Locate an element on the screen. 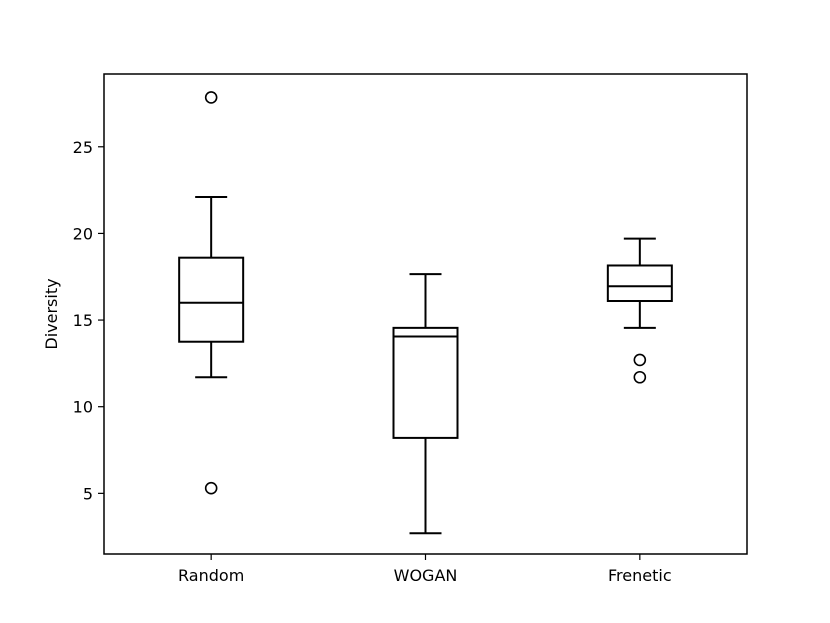 Image resolution: width=830 pixels, height=623 pixels. y-tick-label: 5 is located at coordinates (88, 493).